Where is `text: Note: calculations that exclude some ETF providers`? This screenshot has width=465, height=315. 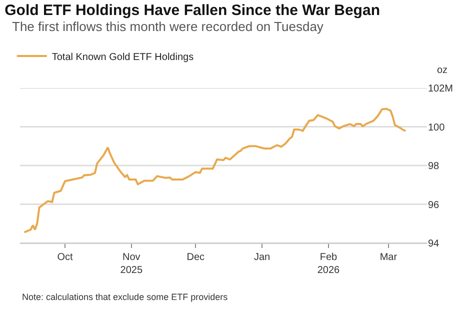 text: Note: calculations that exclude some ETF providers is located at coordinates (125, 297).